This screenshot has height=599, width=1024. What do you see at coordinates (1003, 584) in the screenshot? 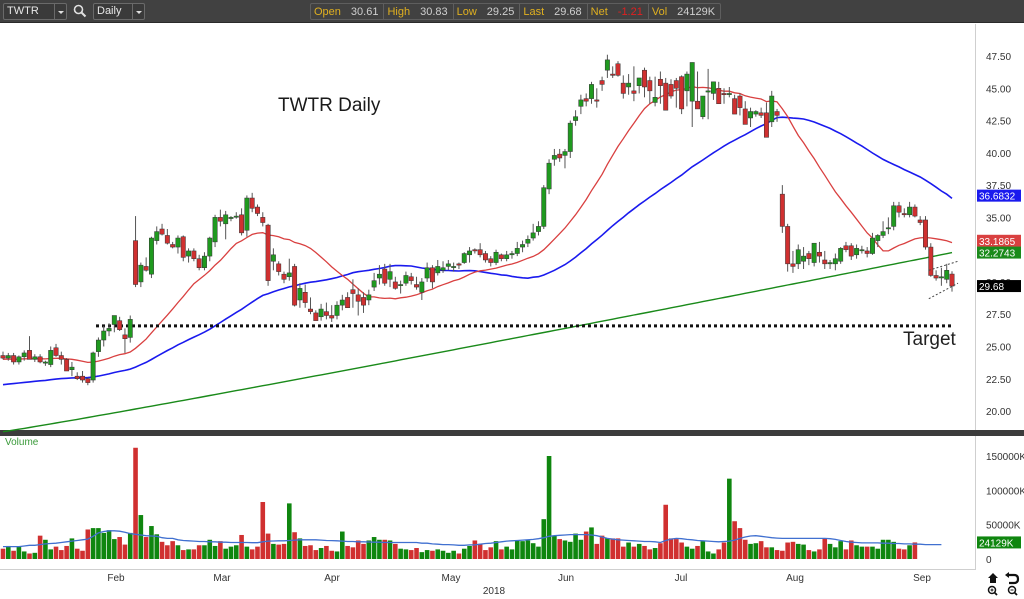
I see `chart-nav-controls` at bounding box center [1003, 584].